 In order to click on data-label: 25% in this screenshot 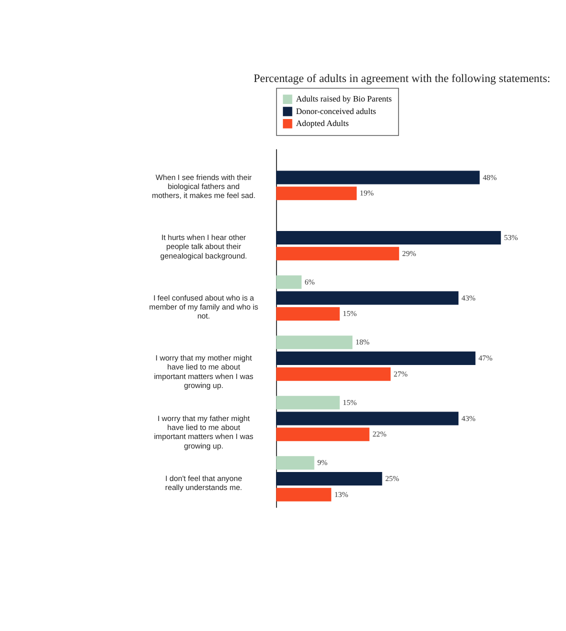, I will do `click(392, 479)`.